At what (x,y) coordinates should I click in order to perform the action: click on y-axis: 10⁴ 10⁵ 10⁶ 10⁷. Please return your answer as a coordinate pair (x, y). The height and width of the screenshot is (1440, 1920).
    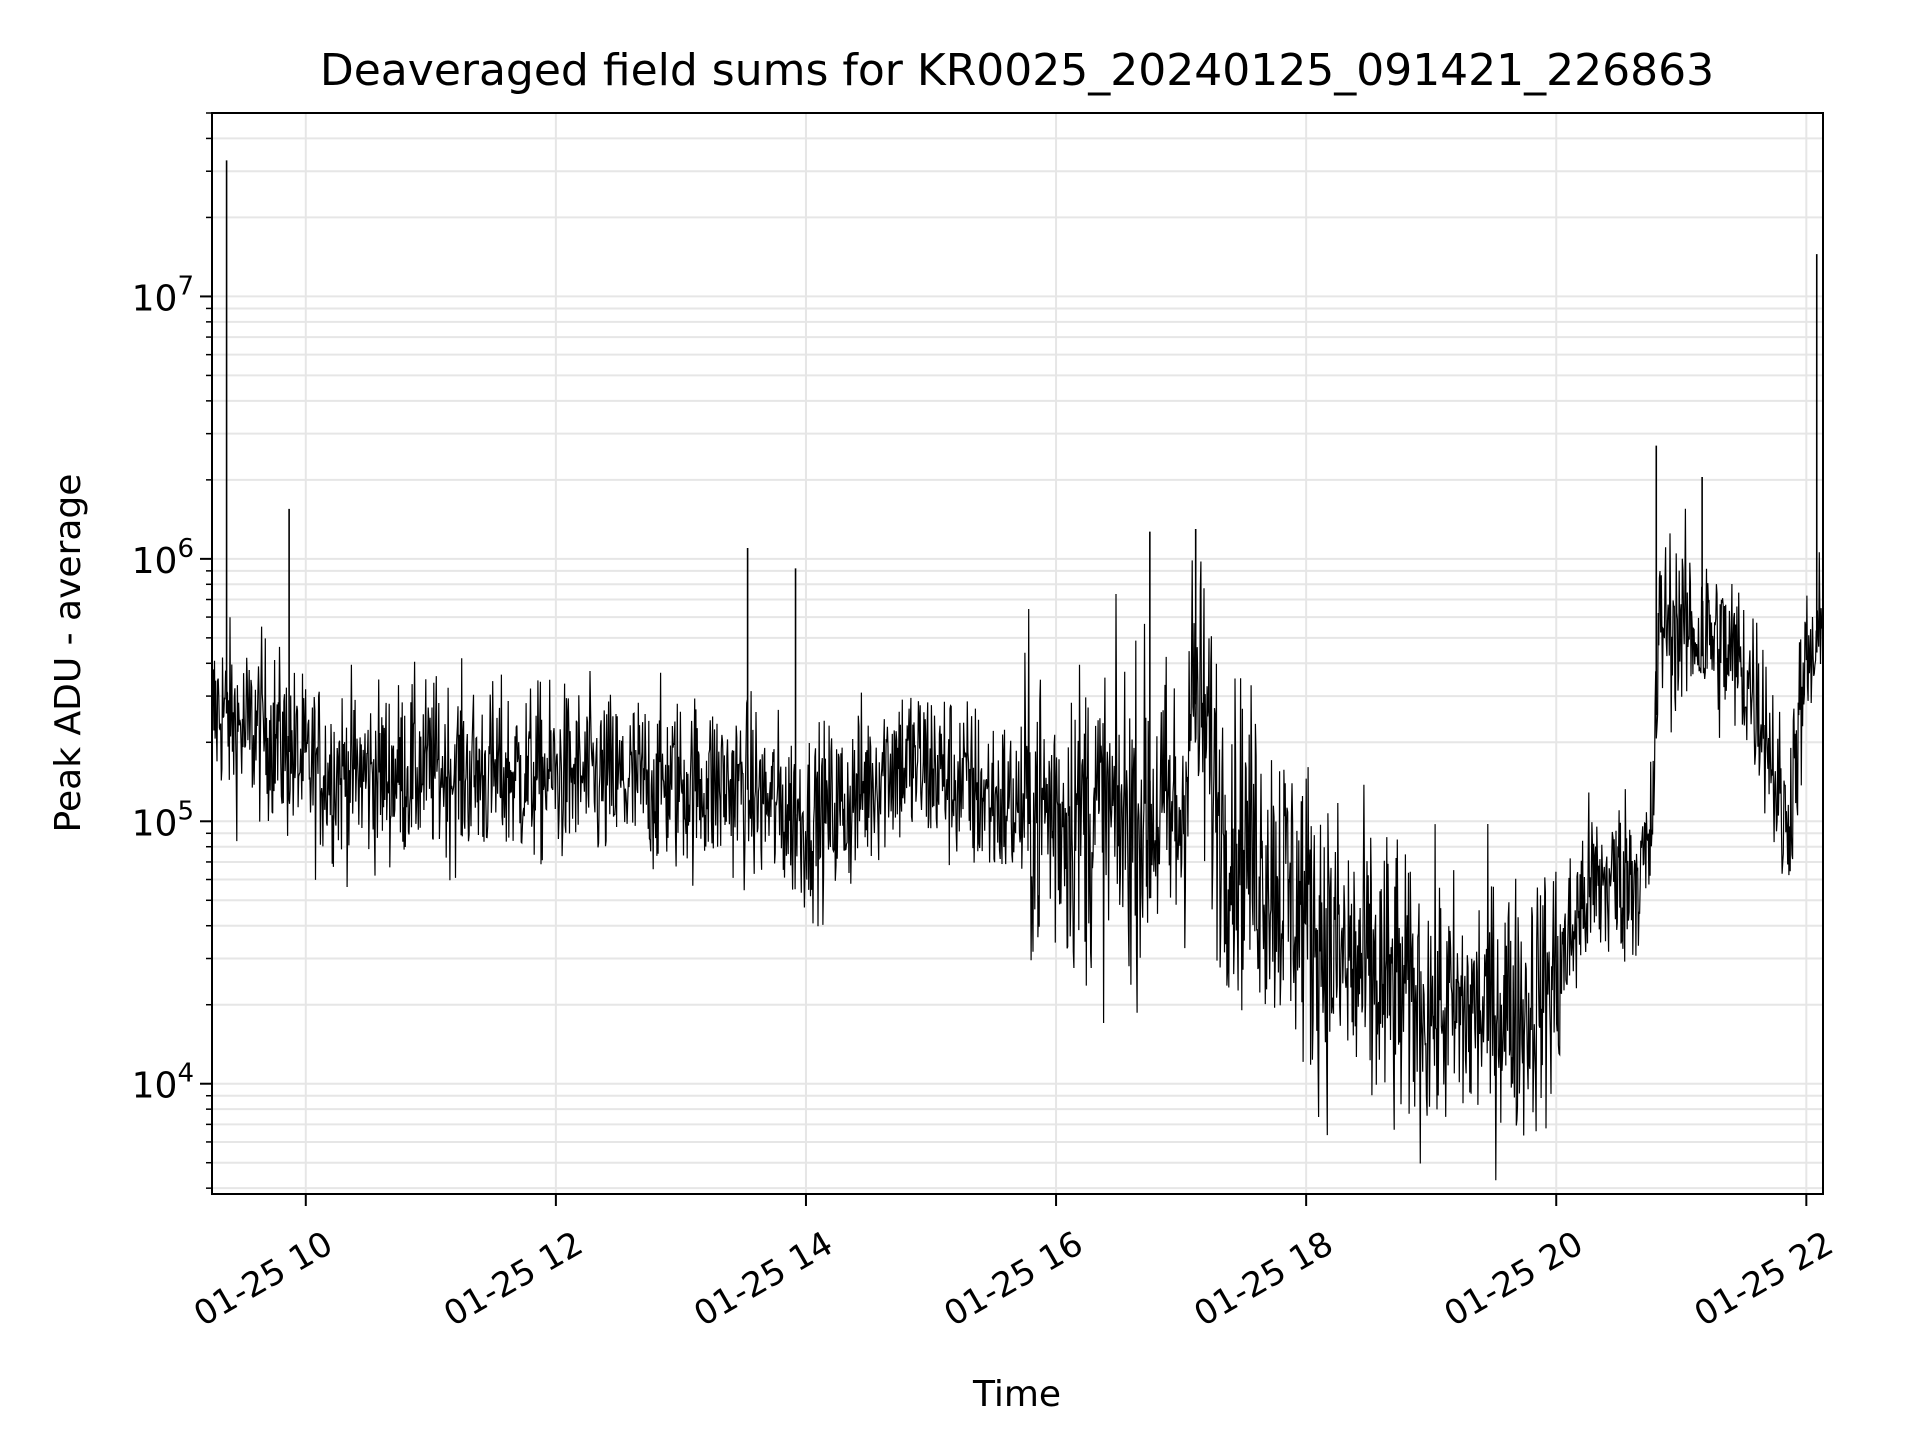
    Looking at the image, I should click on (172, 650).